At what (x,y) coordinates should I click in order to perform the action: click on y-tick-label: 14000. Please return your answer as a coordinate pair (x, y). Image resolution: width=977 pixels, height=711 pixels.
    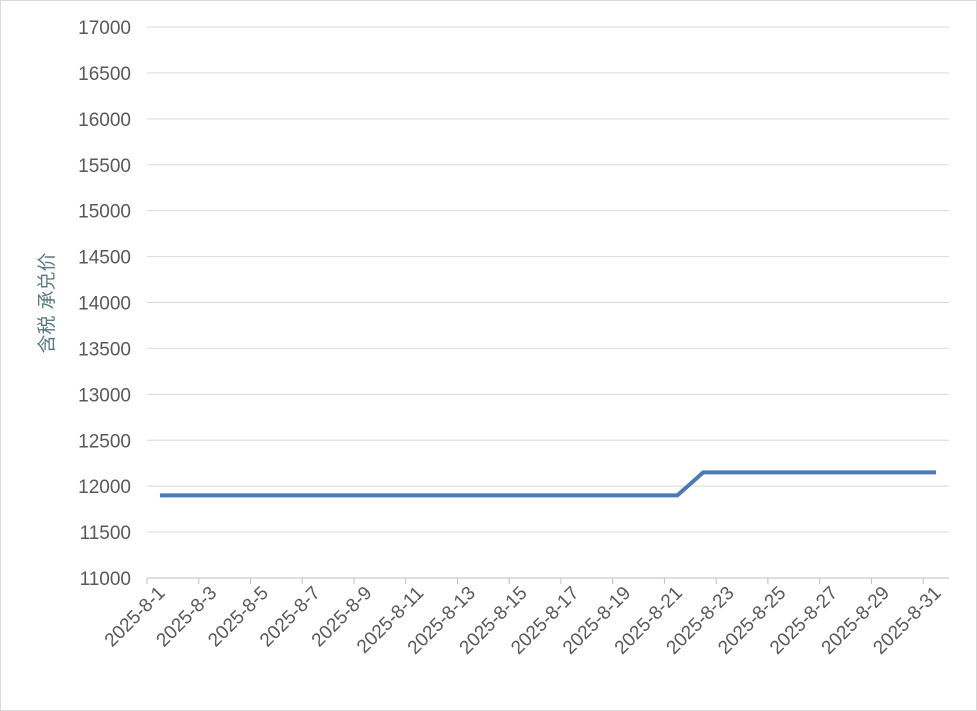
    Looking at the image, I should click on (104, 304).